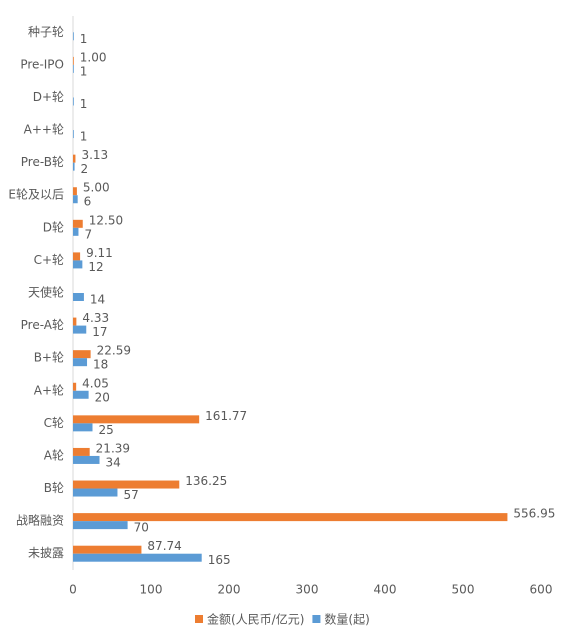 The width and height of the screenshot is (573, 641). Describe the element at coordinates (113, 462) in the screenshot. I see `value-label: 34` at that location.